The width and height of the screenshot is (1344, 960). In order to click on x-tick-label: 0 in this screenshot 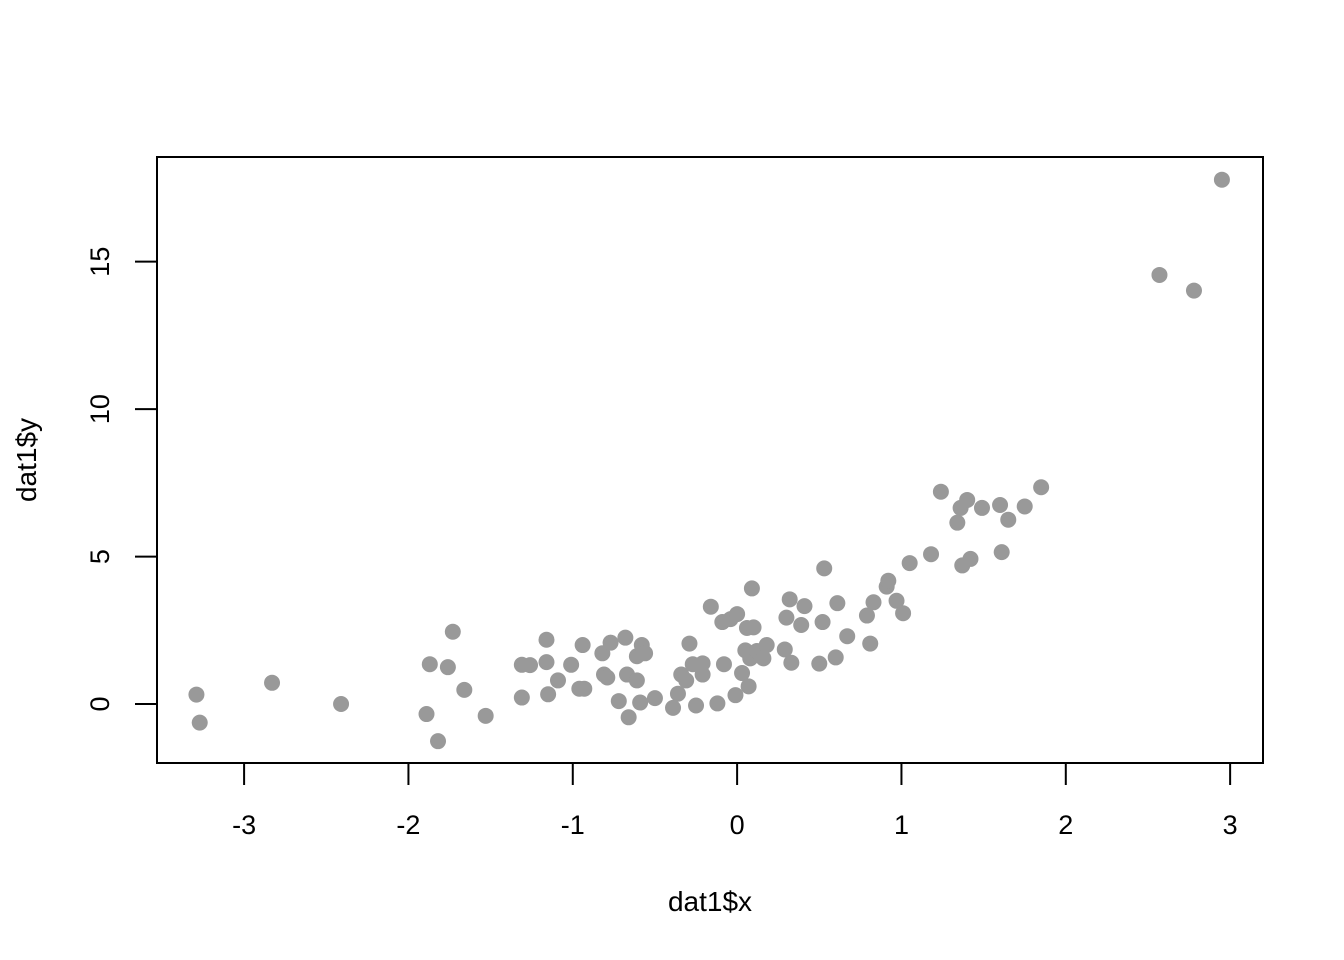, I will do `click(737, 825)`.